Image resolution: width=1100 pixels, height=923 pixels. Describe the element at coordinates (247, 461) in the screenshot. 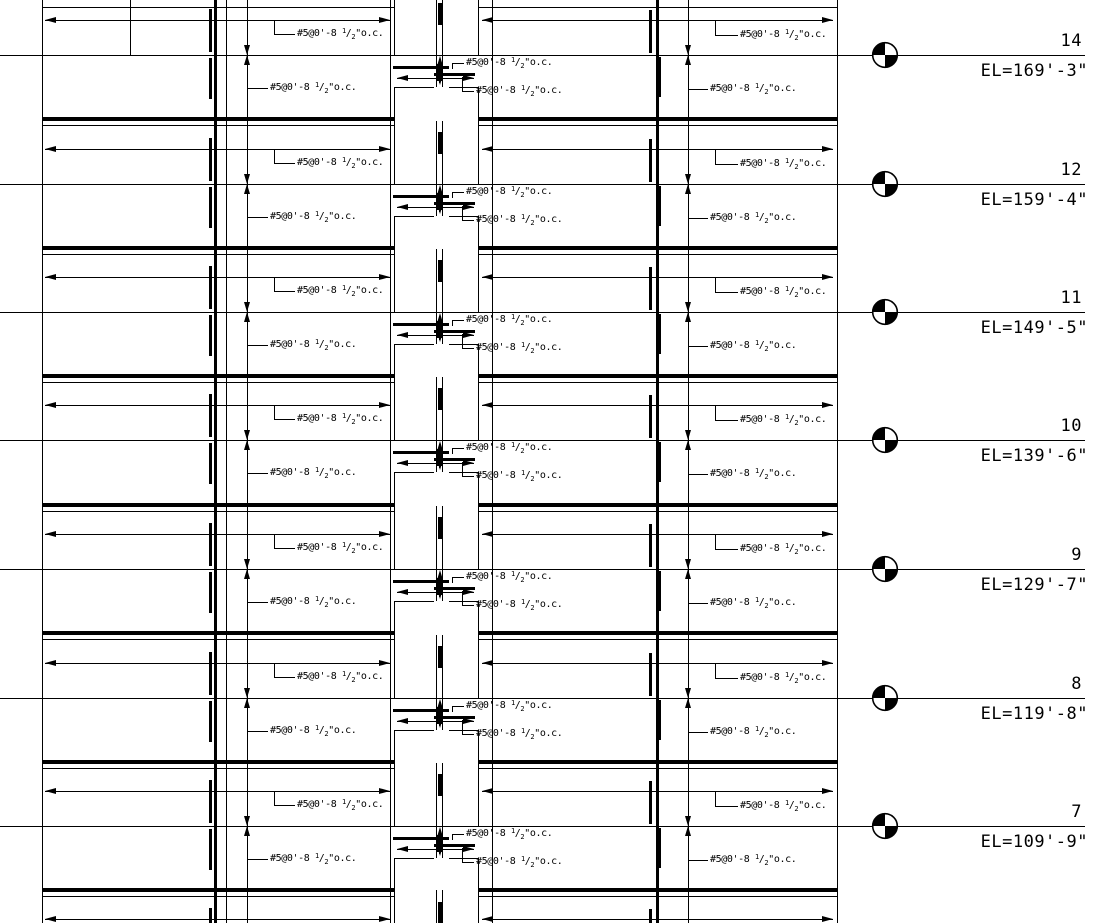

I see `extension-line-left` at that location.